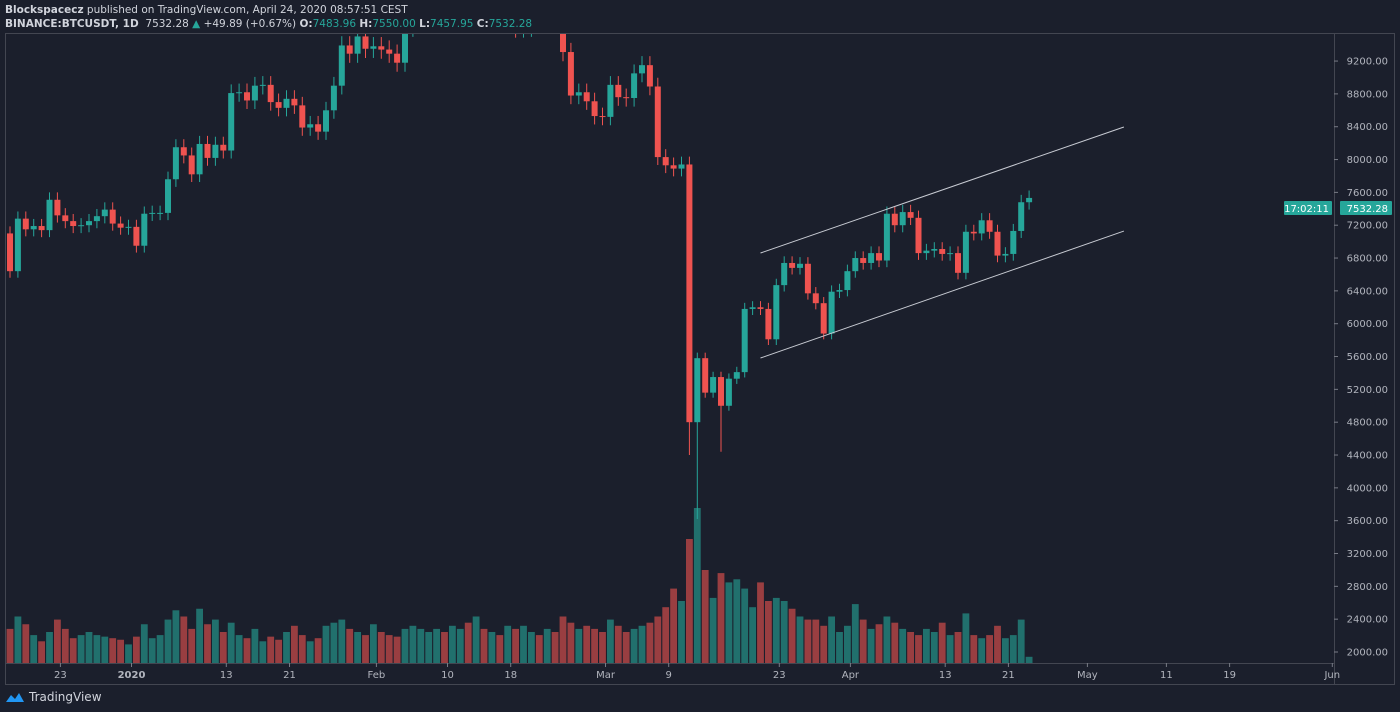 The width and height of the screenshot is (1400, 712). What do you see at coordinates (1166, 675) in the screenshot?
I see `time-tick-label: 11` at bounding box center [1166, 675].